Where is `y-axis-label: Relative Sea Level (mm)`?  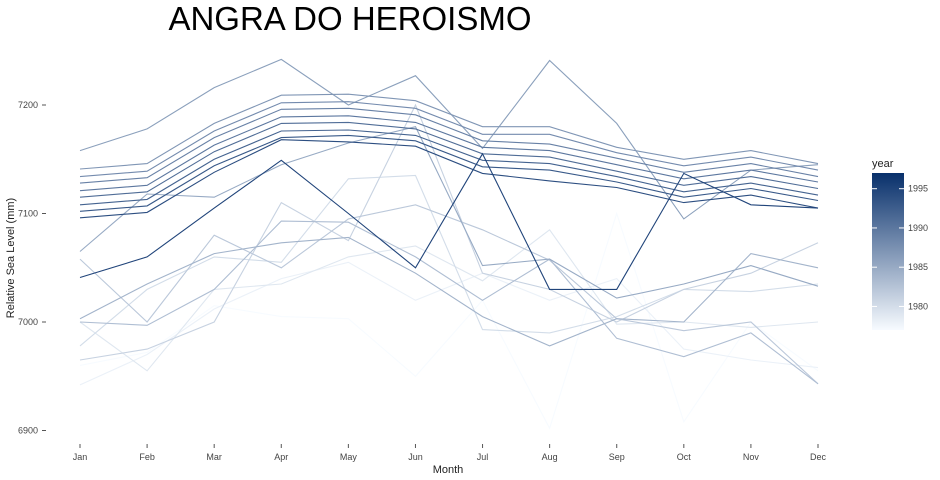 y-axis-label: Relative Sea Level (mm) is located at coordinates (11, 258).